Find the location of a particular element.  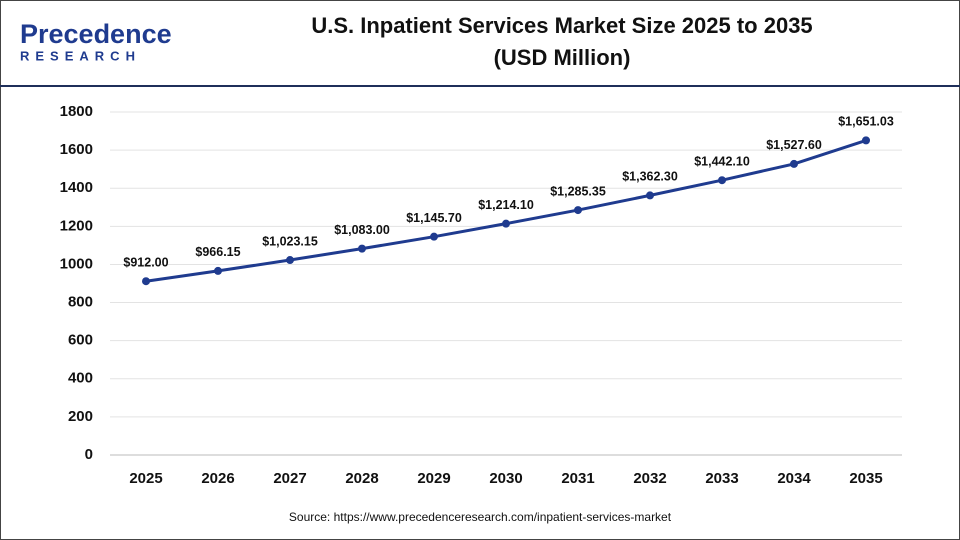

x-tick-label: 2029 is located at coordinates (433, 478).